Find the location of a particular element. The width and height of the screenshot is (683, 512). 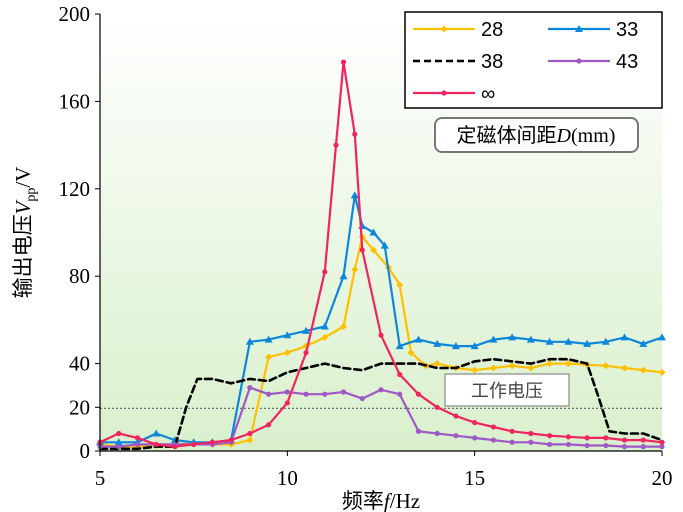

legend-item-3: 43 is located at coordinates (593, 62).